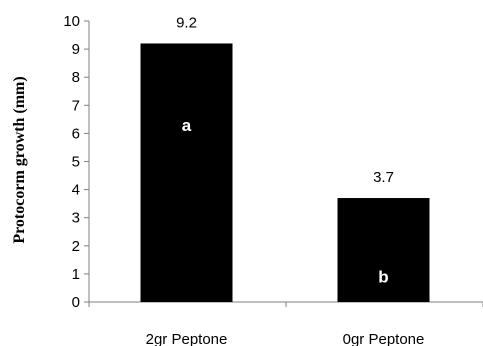 The width and height of the screenshot is (483, 346). Describe the element at coordinates (76, 162) in the screenshot. I see `y-tick-label: 5` at that location.